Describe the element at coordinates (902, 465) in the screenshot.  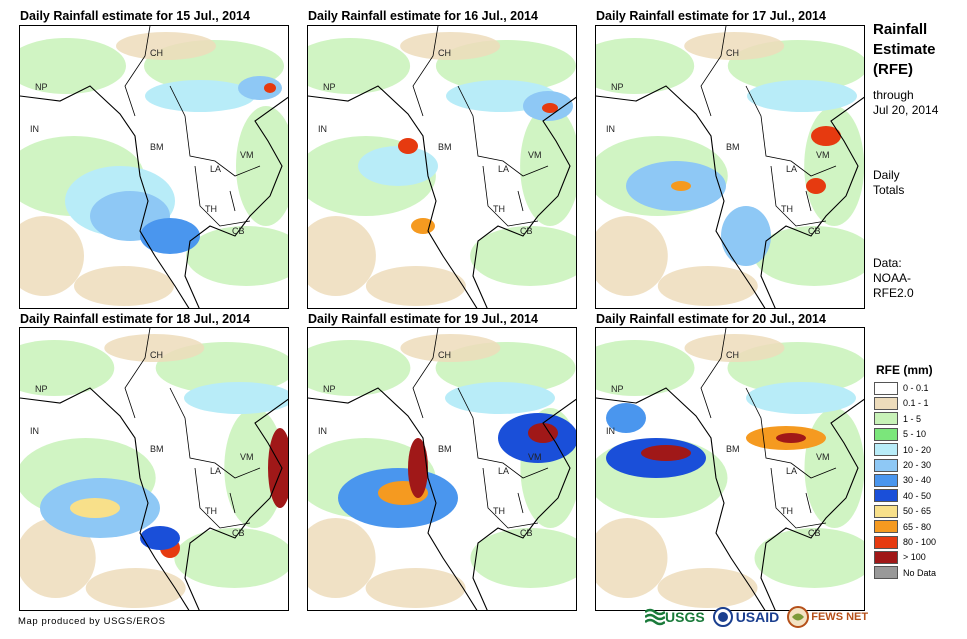
I see `legend-item: 20 - 30` at that location.